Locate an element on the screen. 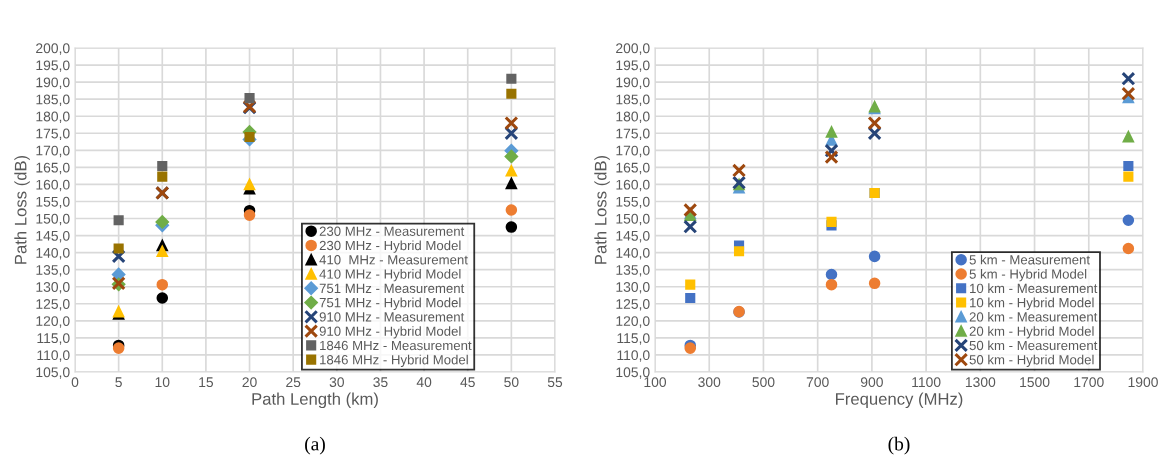 This screenshot has width=1158, height=462. text: (b) is located at coordinates (899, 445).